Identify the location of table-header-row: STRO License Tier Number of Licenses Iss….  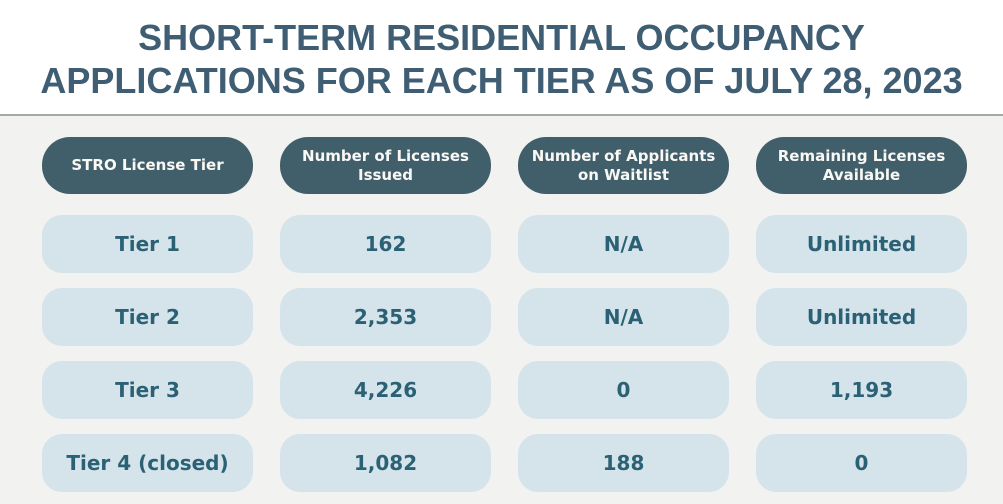
(504, 165).